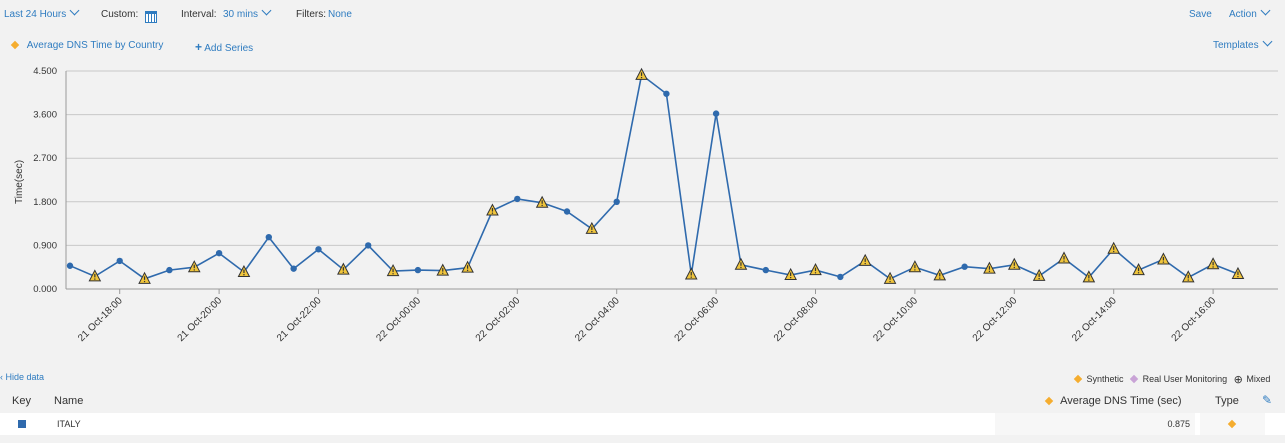 This screenshot has width=1285, height=443. I want to click on y-tick-label: 1.800, so click(45, 202).